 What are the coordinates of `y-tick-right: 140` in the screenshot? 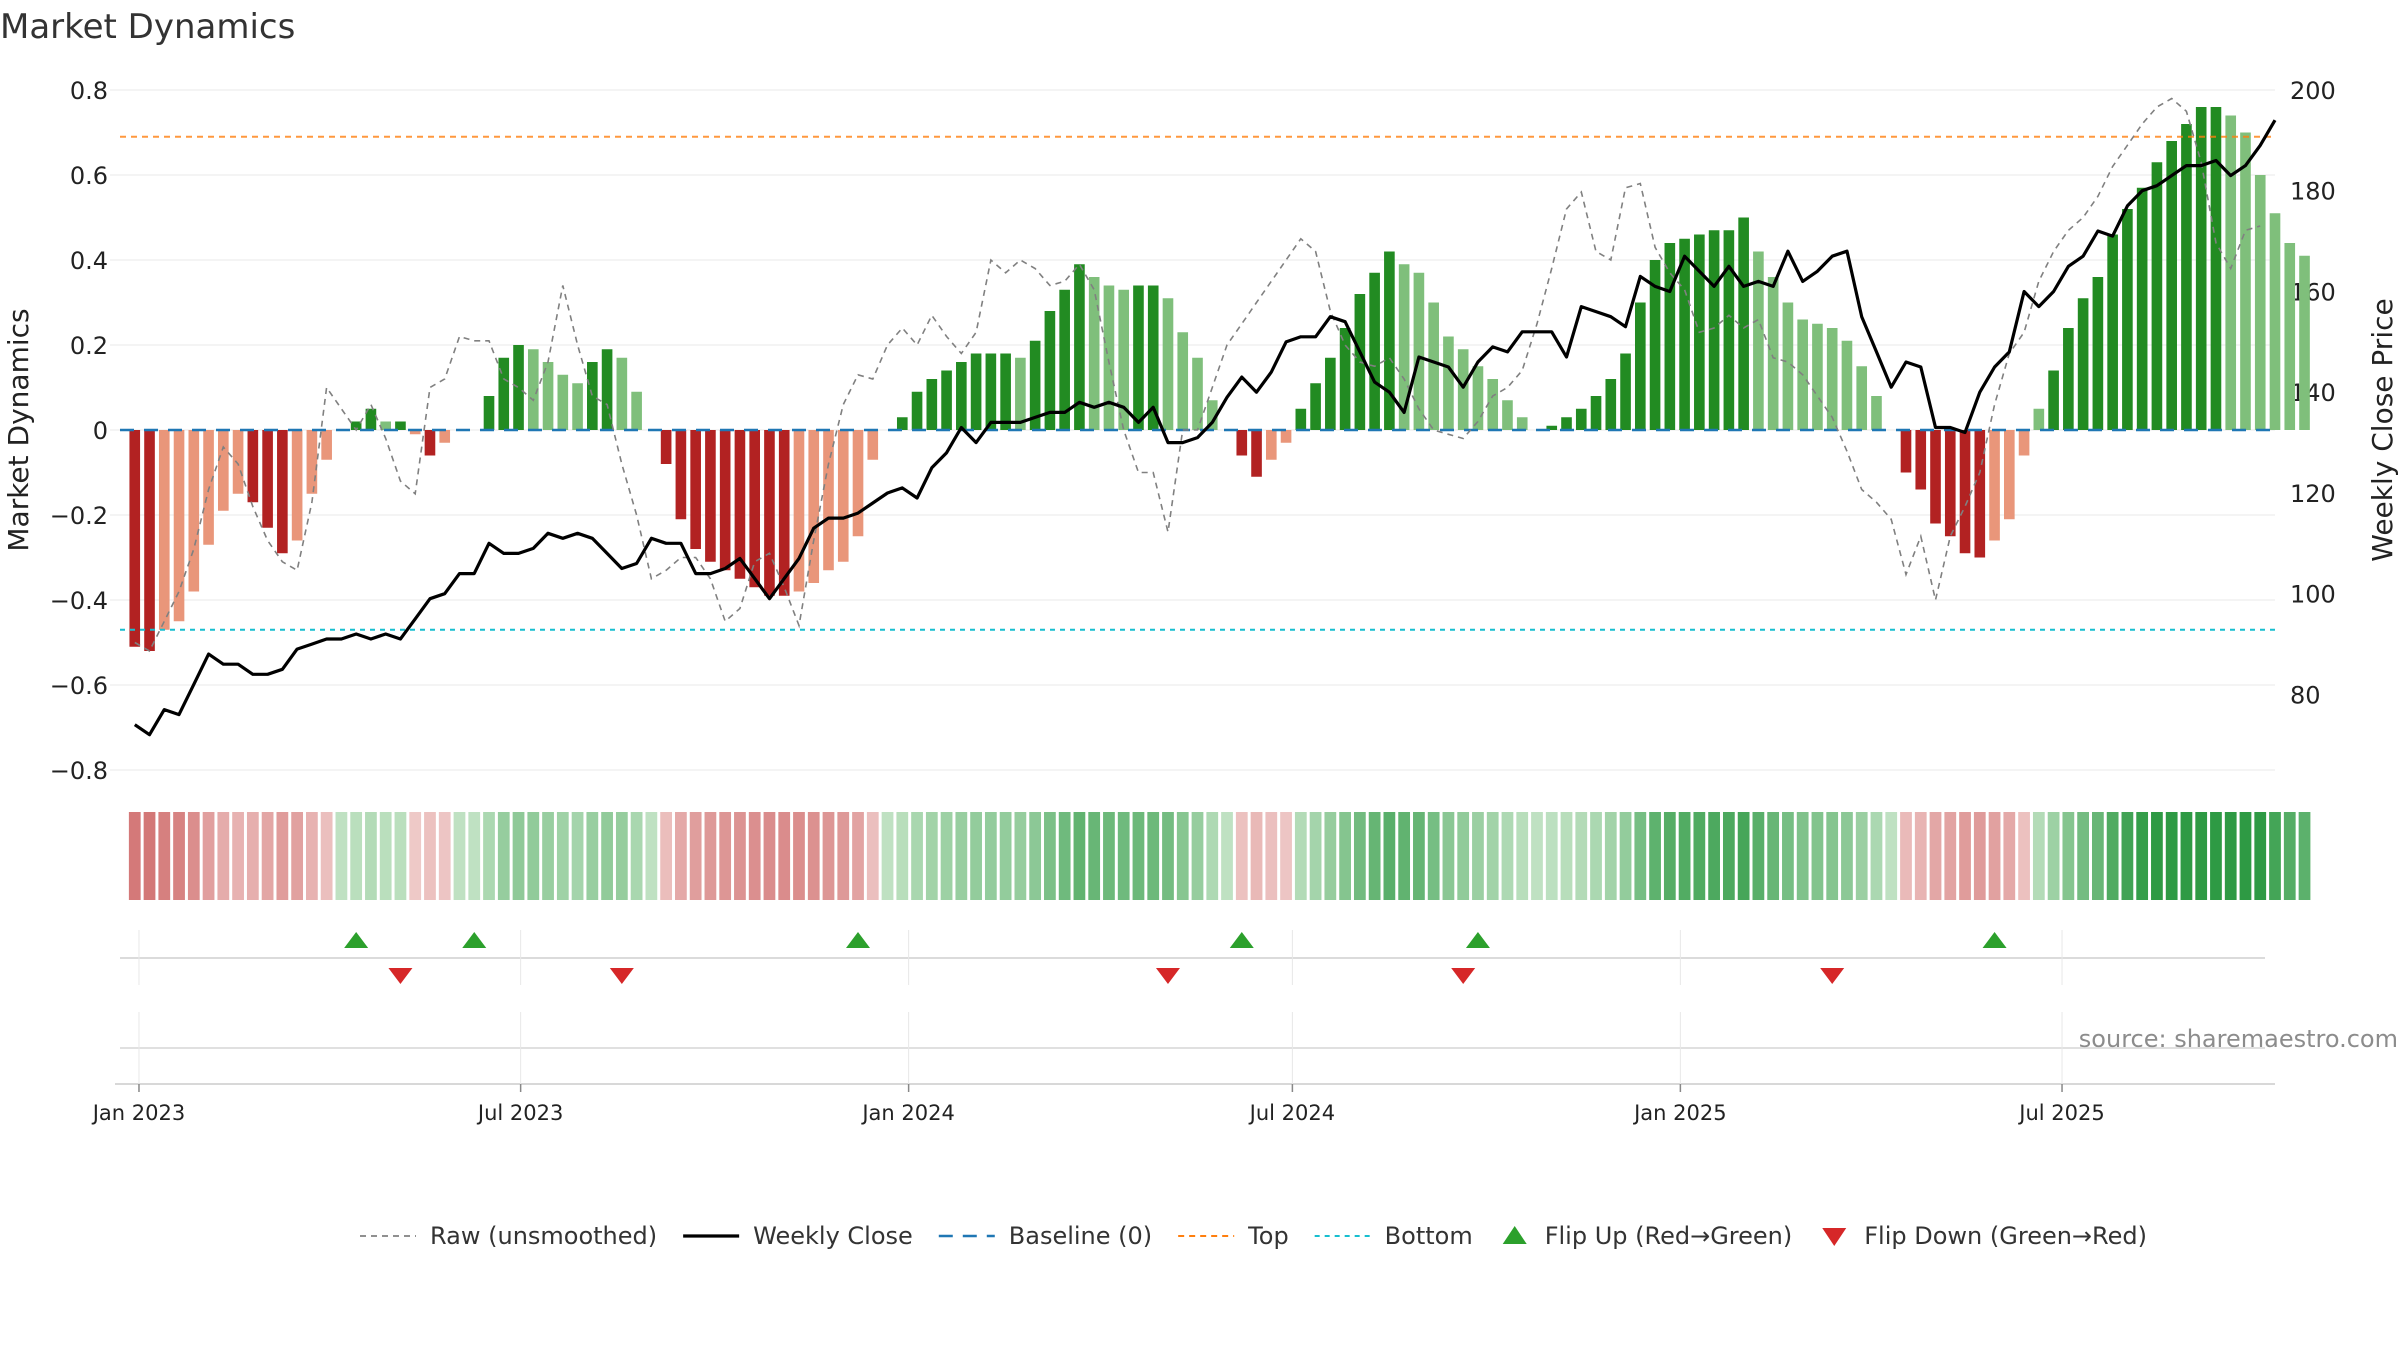 It's located at (2313, 393).